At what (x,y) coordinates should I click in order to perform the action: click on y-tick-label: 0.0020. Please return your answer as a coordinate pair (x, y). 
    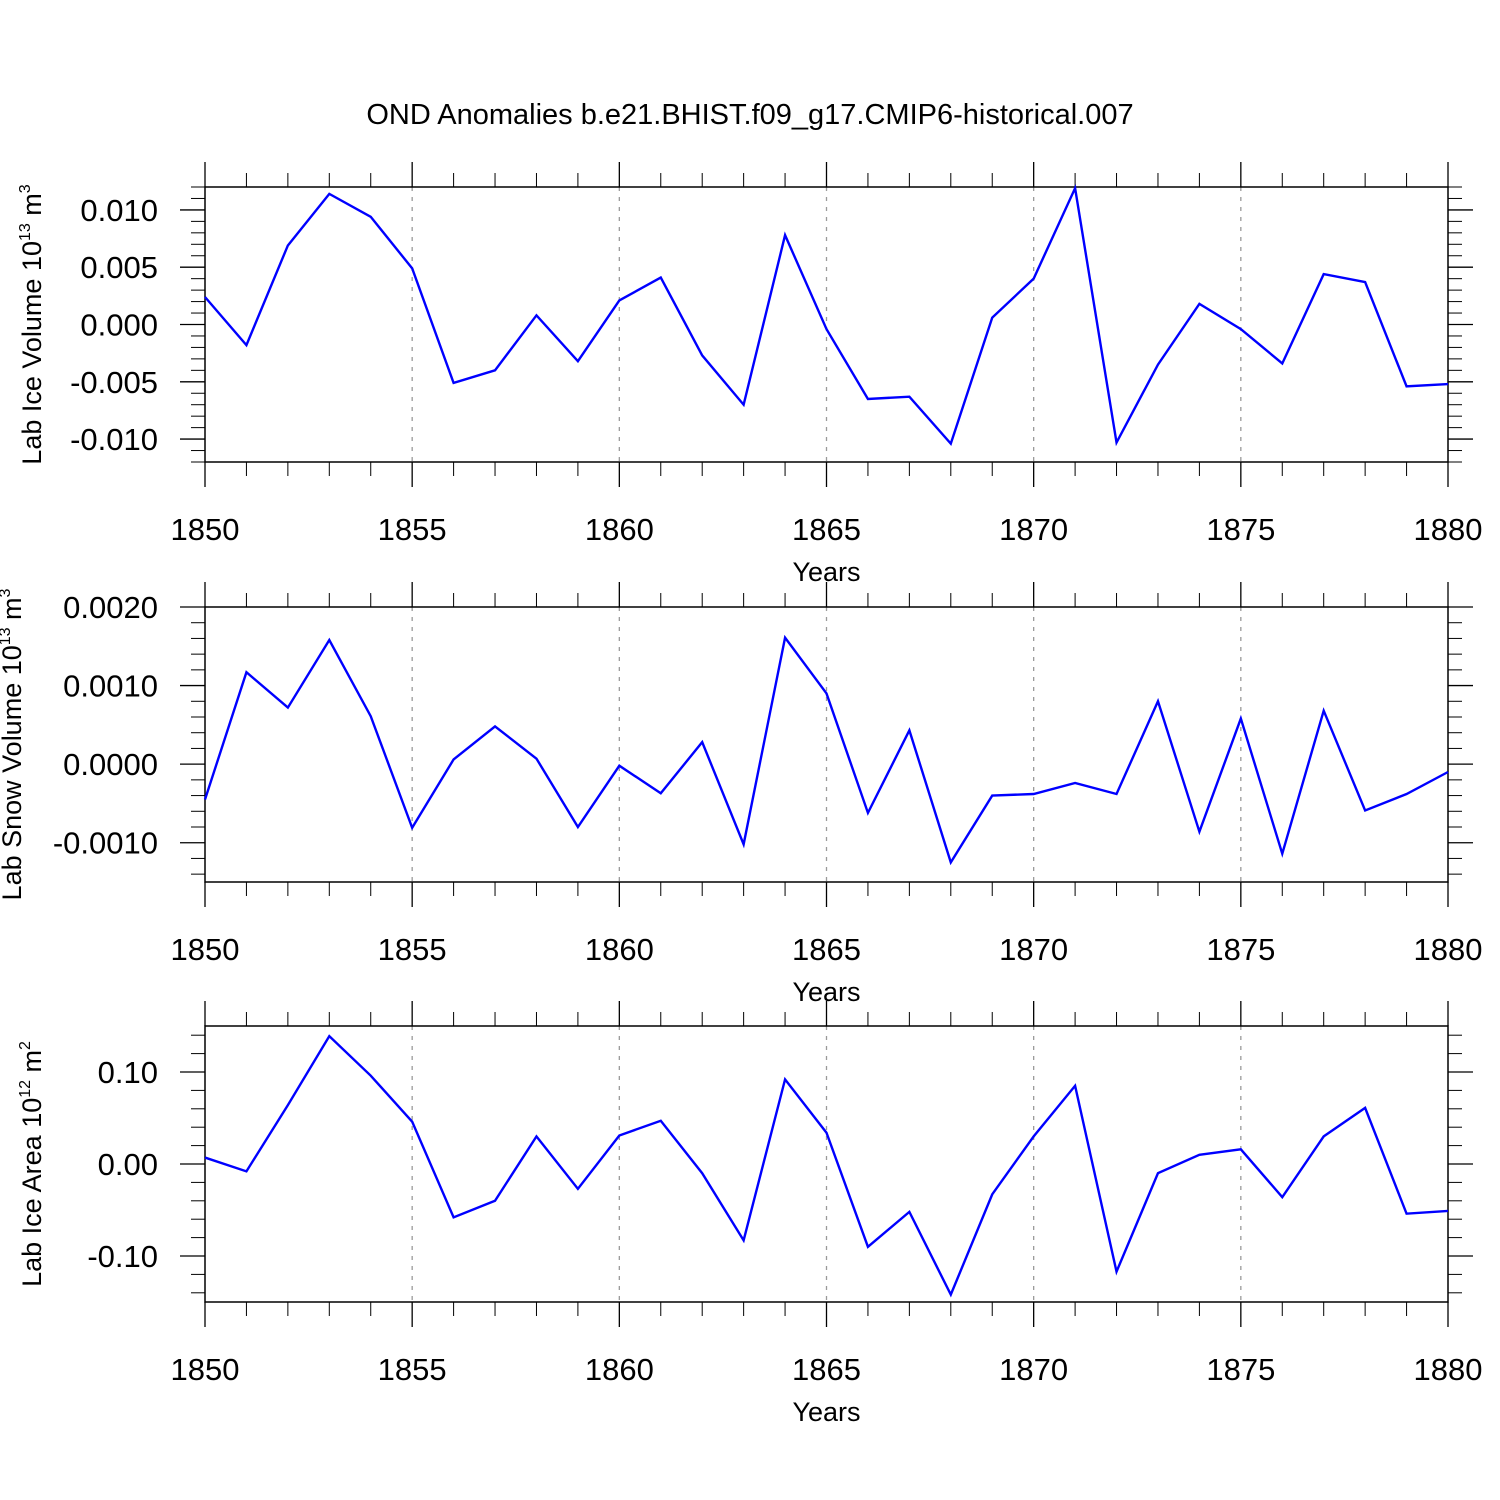
    Looking at the image, I should click on (110, 607).